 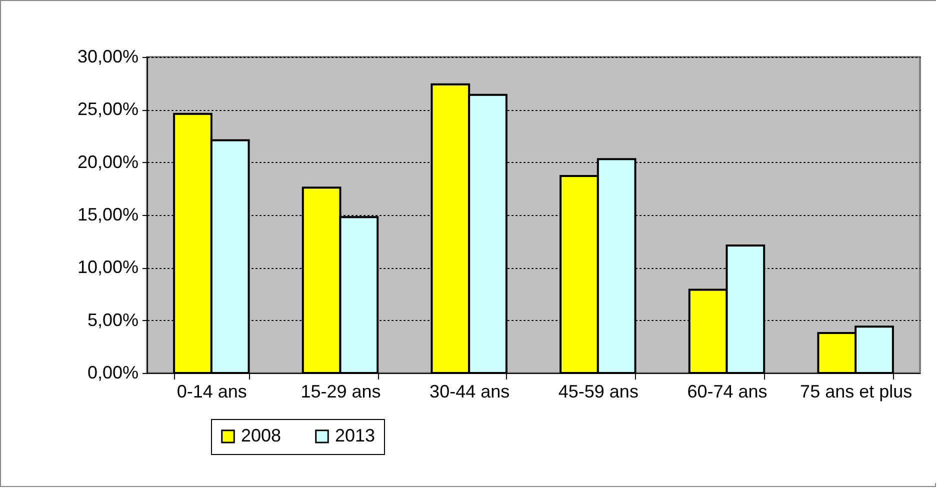 I want to click on y-tick-label: 10,00%, so click(x=107, y=267).